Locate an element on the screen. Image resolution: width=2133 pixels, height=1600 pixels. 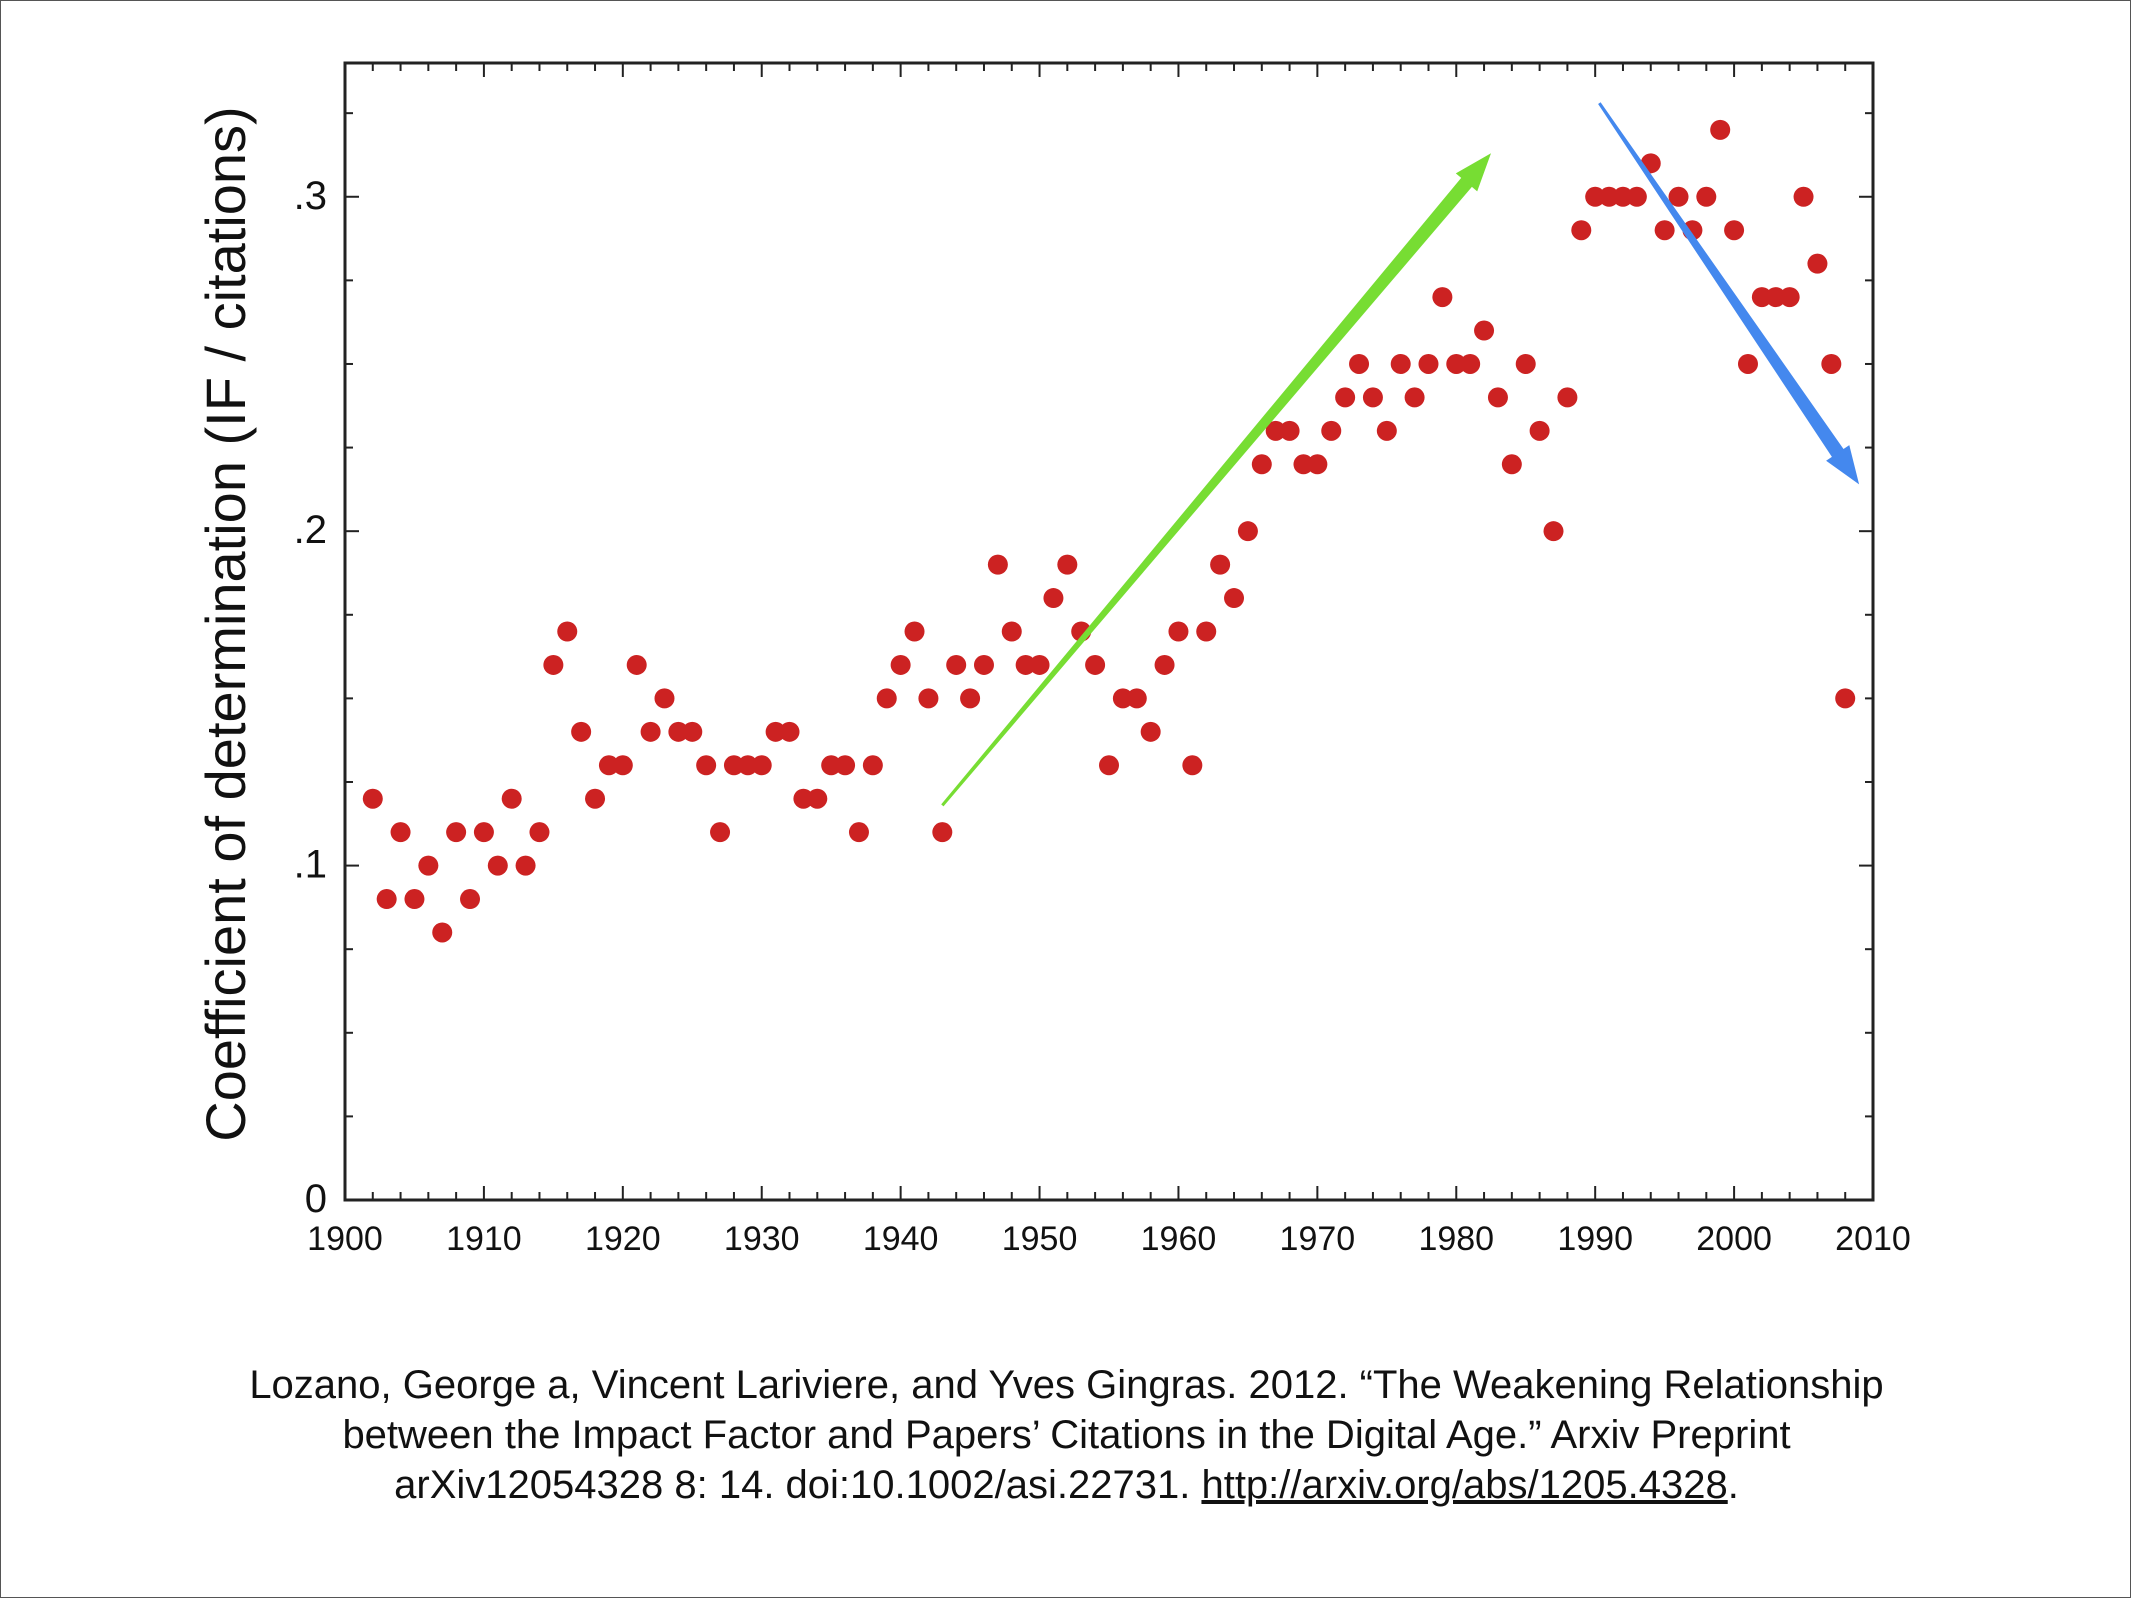
x-tick-label: 2000 is located at coordinates (1734, 1239).